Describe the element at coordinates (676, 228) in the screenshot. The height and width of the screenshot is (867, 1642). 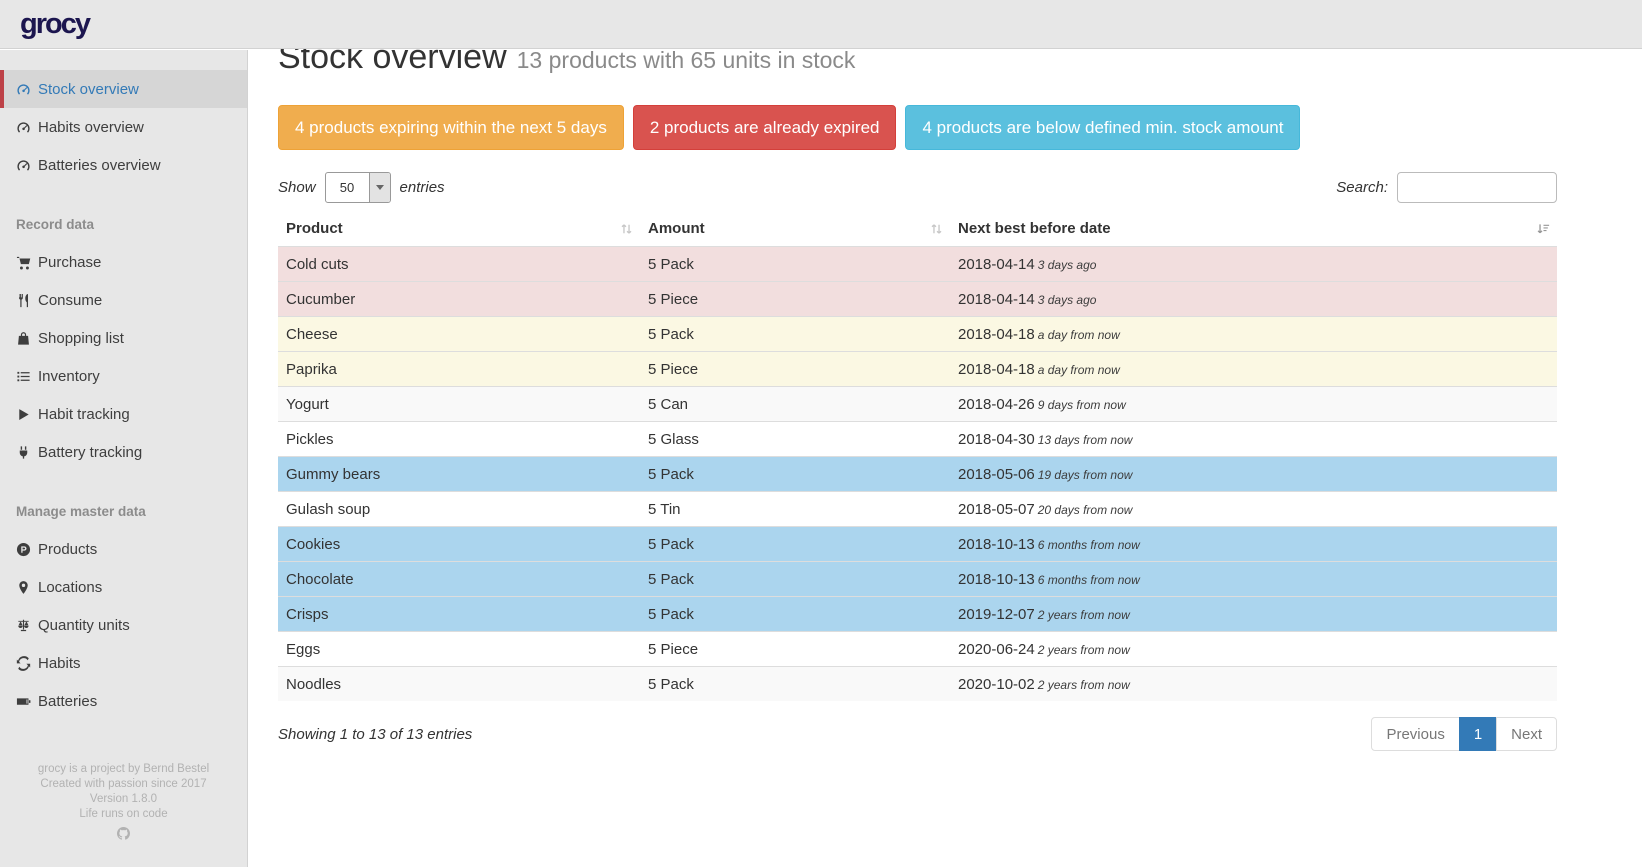
I see `column-header-label: Amount` at that location.